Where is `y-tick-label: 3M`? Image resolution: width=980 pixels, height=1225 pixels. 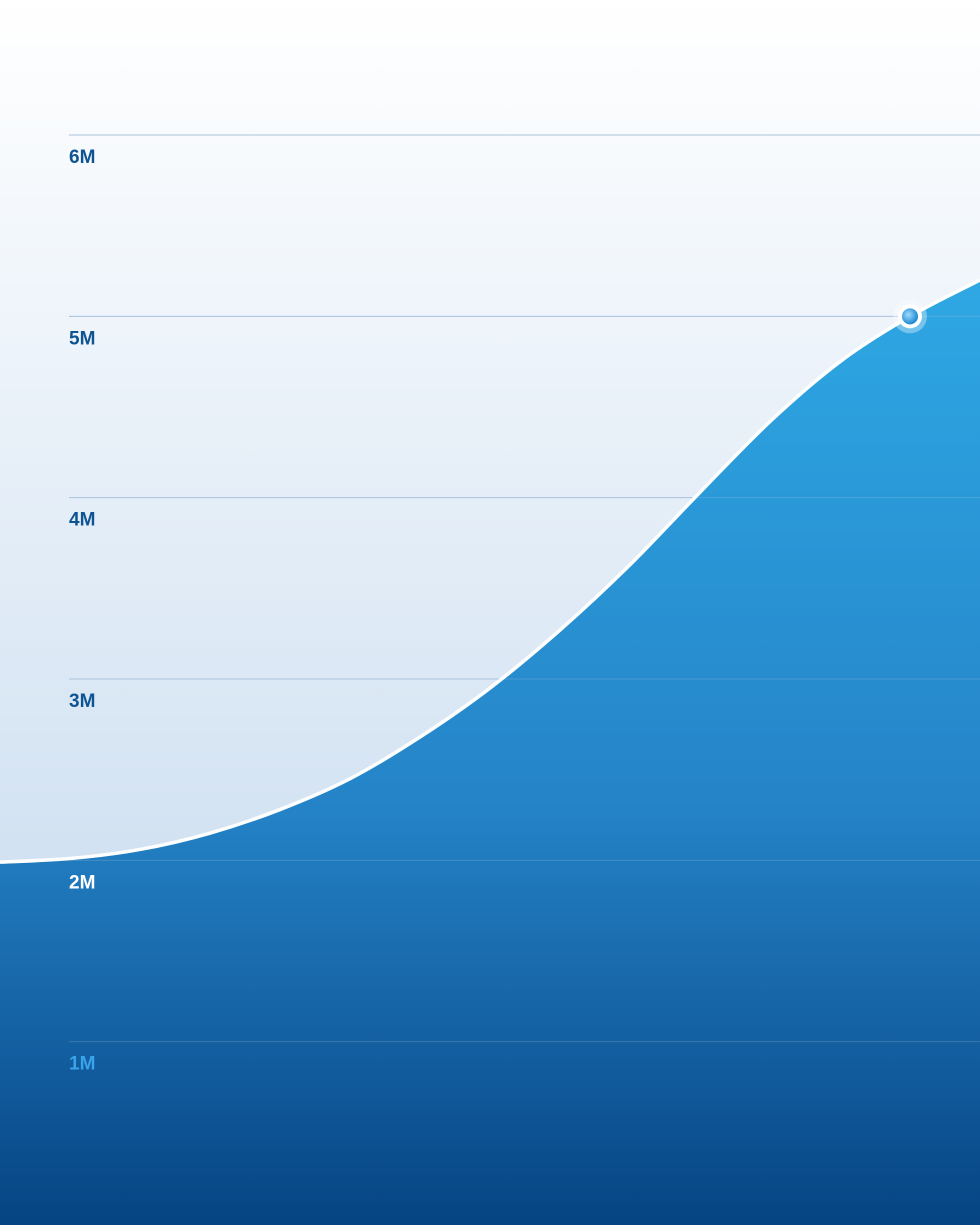
y-tick-label: 3M is located at coordinates (82, 701).